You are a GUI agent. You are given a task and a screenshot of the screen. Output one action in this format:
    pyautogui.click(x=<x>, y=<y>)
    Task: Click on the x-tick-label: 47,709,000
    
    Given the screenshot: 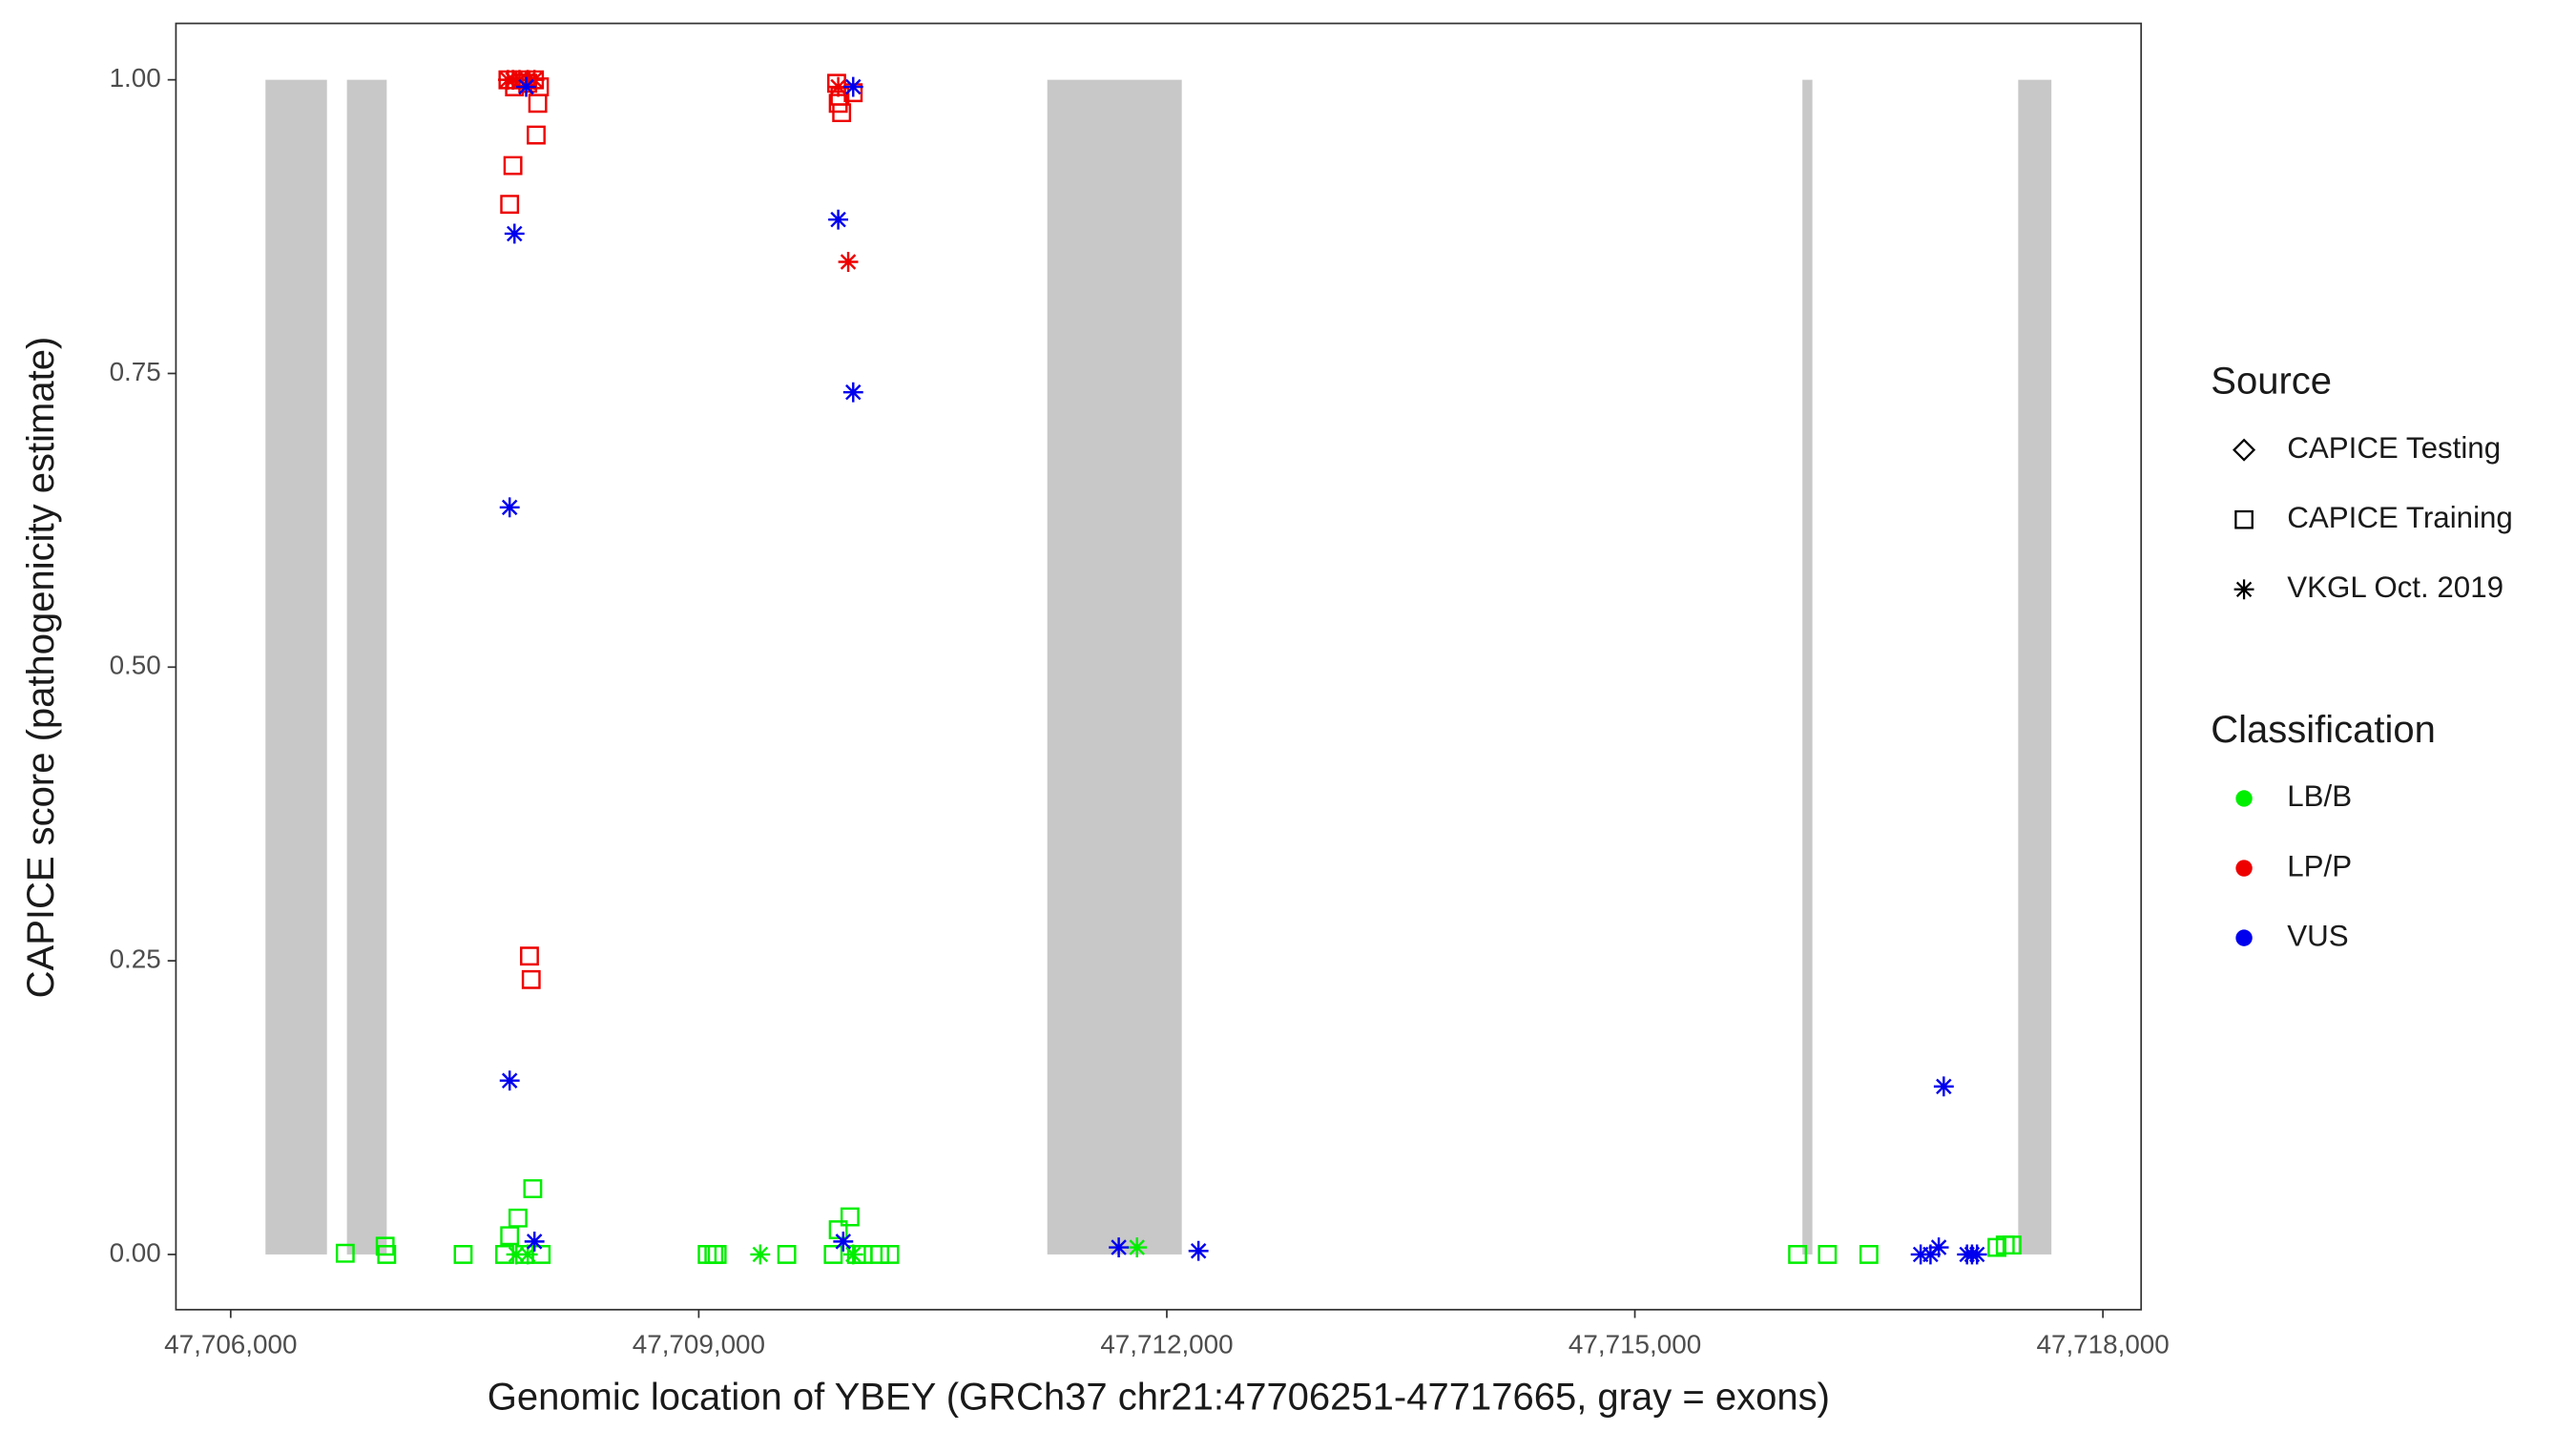 What is the action you would take?
    pyautogui.click(x=699, y=1343)
    